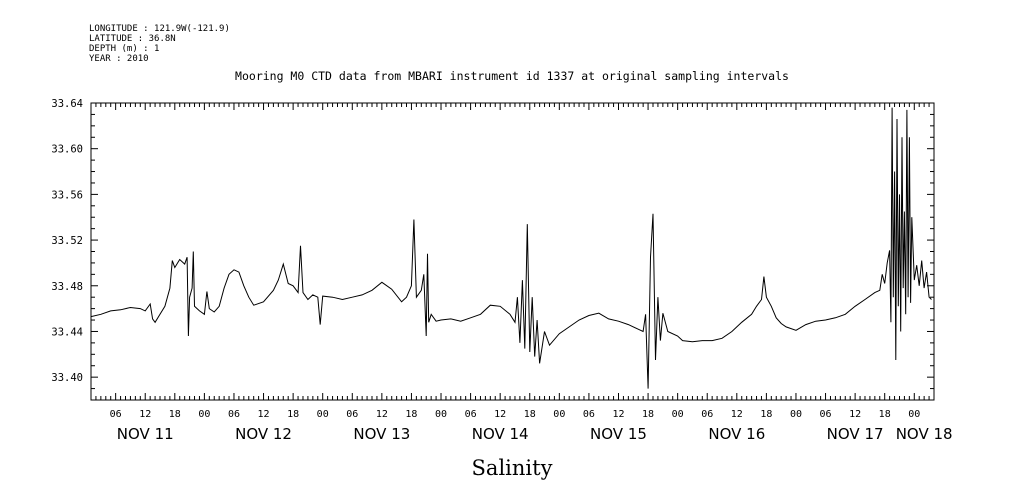 This screenshot has width=1009, height=504. Describe the element at coordinates (67, 104) in the screenshot. I see `y-tick-label: 33.64` at that location.